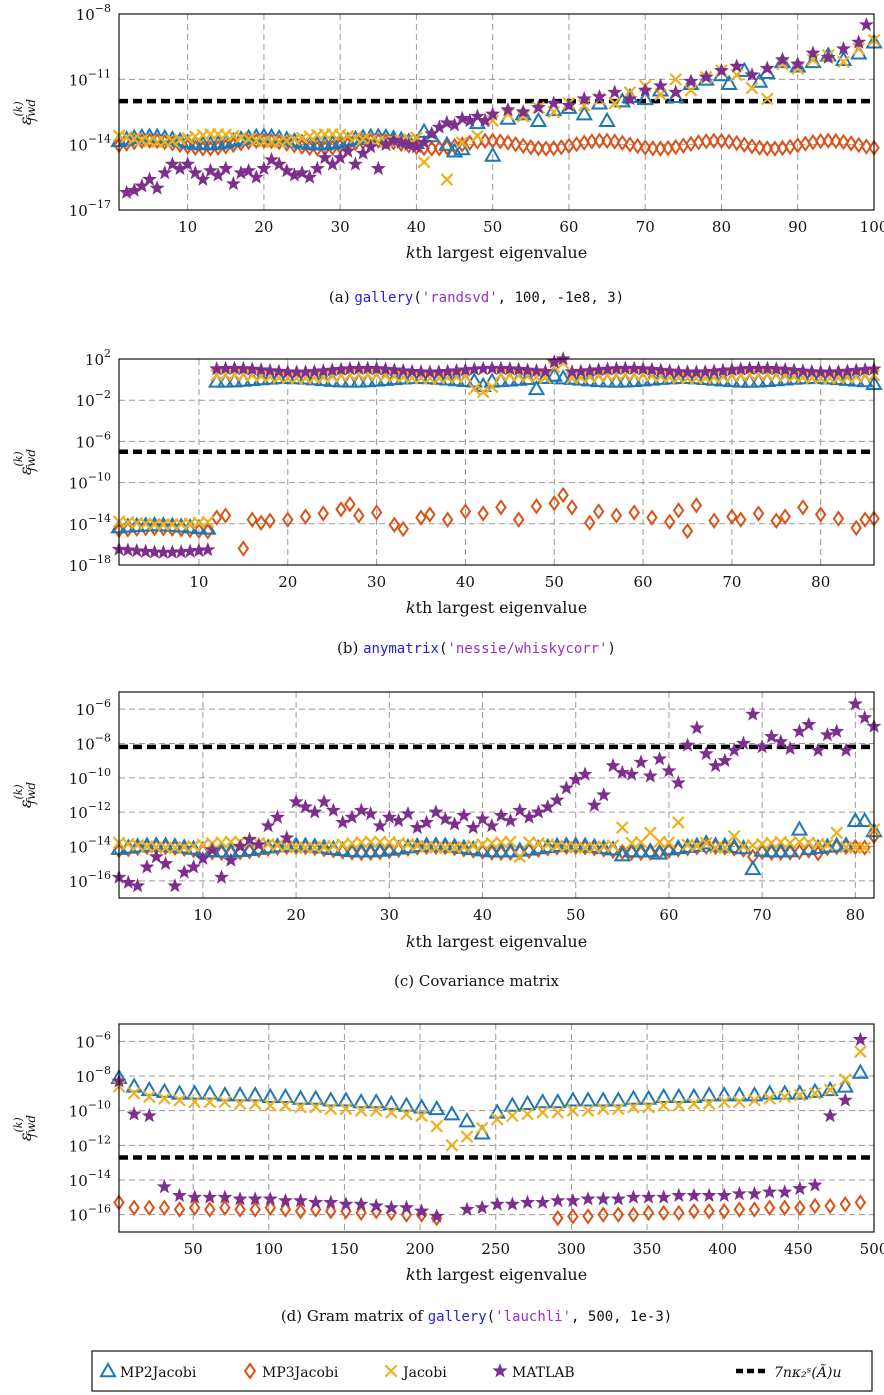  Describe the element at coordinates (401, 649) in the screenshot. I see `caption-function: anymatrix` at that location.